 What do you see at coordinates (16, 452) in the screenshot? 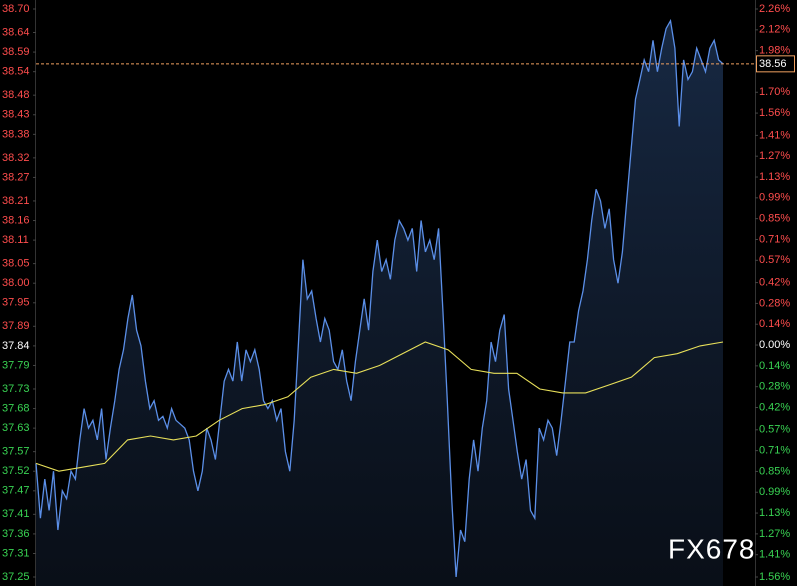
I see `y-tick-label: 37.57` at bounding box center [16, 452].